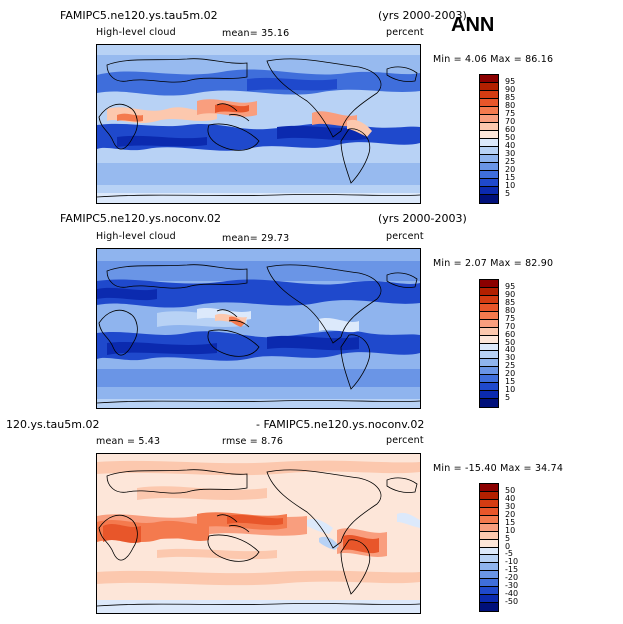 This screenshot has height=624, width=623. Describe the element at coordinates (140, 218) in the screenshot. I see `middle-case-name: FAMIPC5.ne120.ys.noconv.02` at that location.